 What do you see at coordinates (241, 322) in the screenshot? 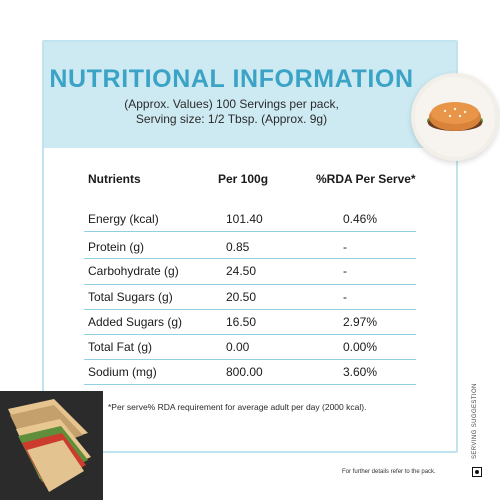
I see `per-100g-value: 16.50` at bounding box center [241, 322].